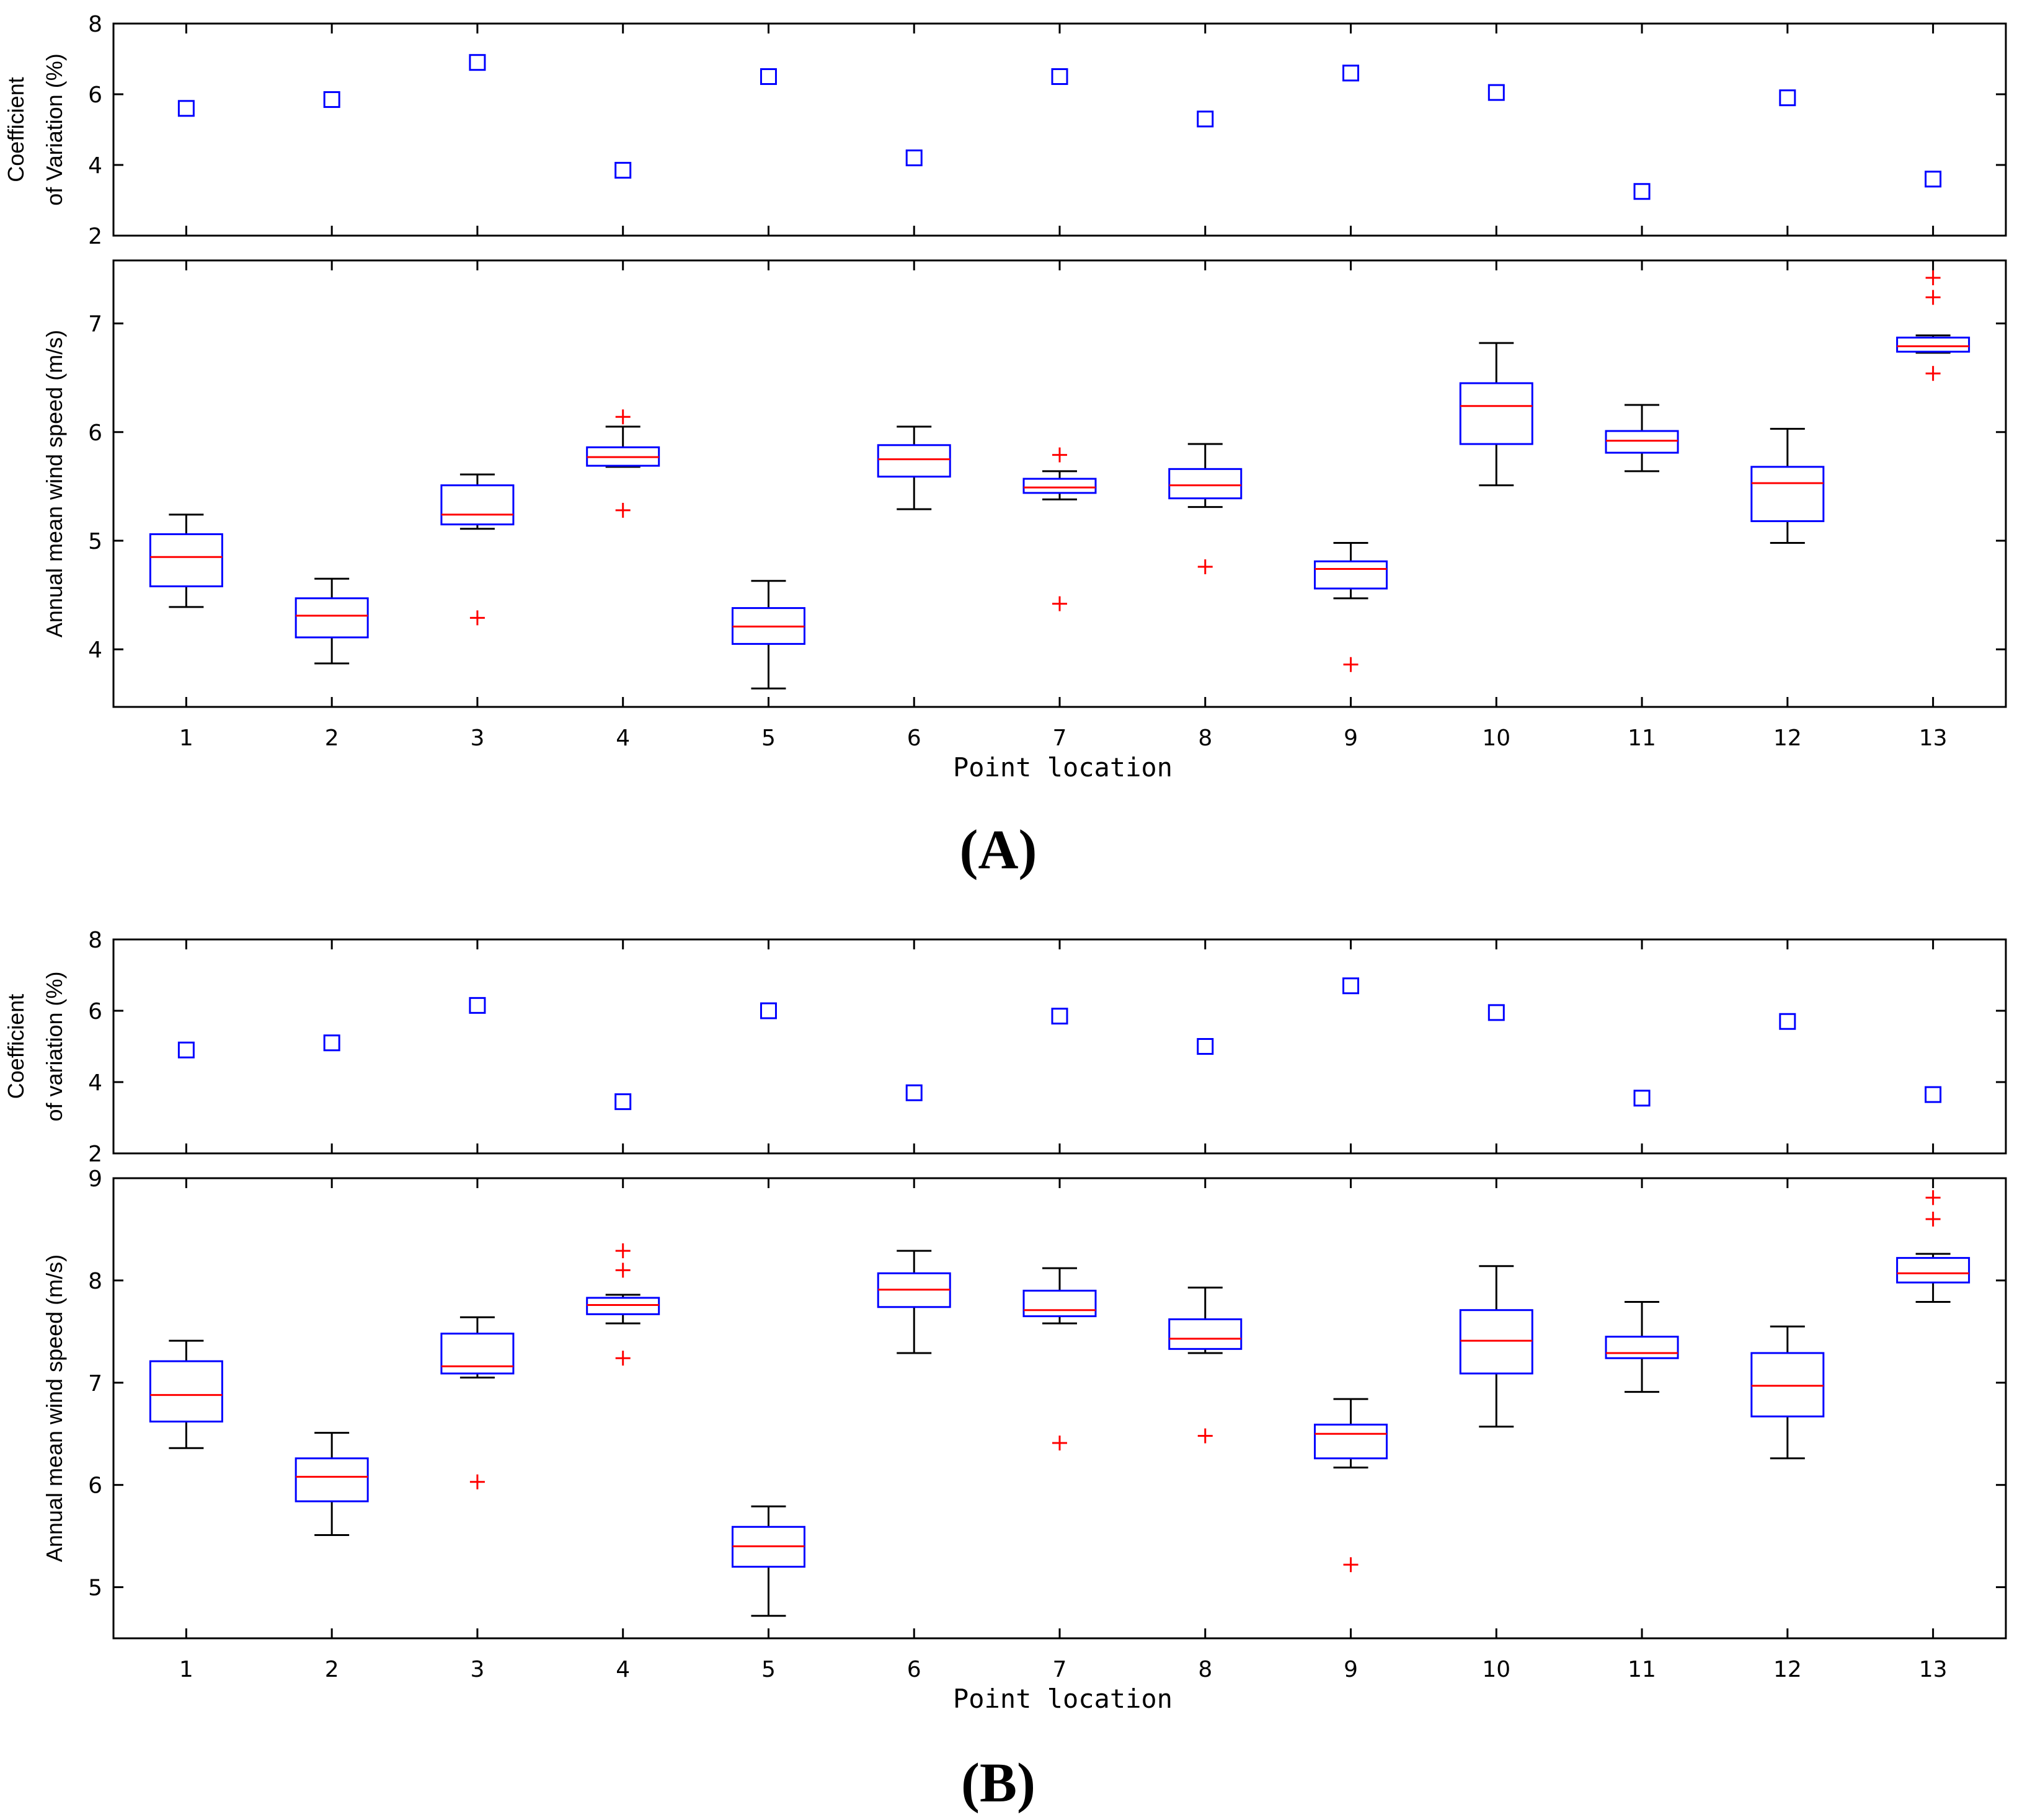 Image resolution: width=2017 pixels, height=1820 pixels. What do you see at coordinates (768, 739) in the screenshot?
I see `x-tick-label: 5` at bounding box center [768, 739].